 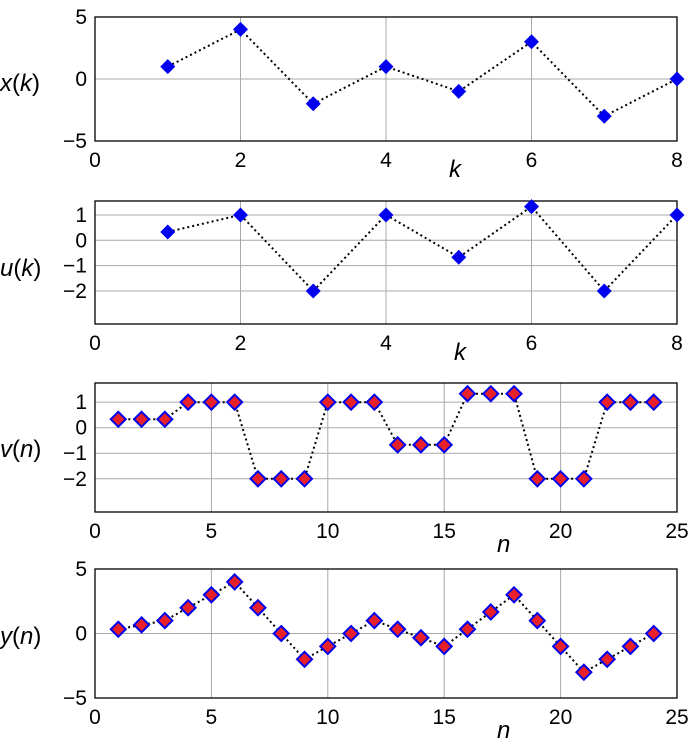 I want to click on panel-y-xtick-5: 25, so click(x=676, y=717).